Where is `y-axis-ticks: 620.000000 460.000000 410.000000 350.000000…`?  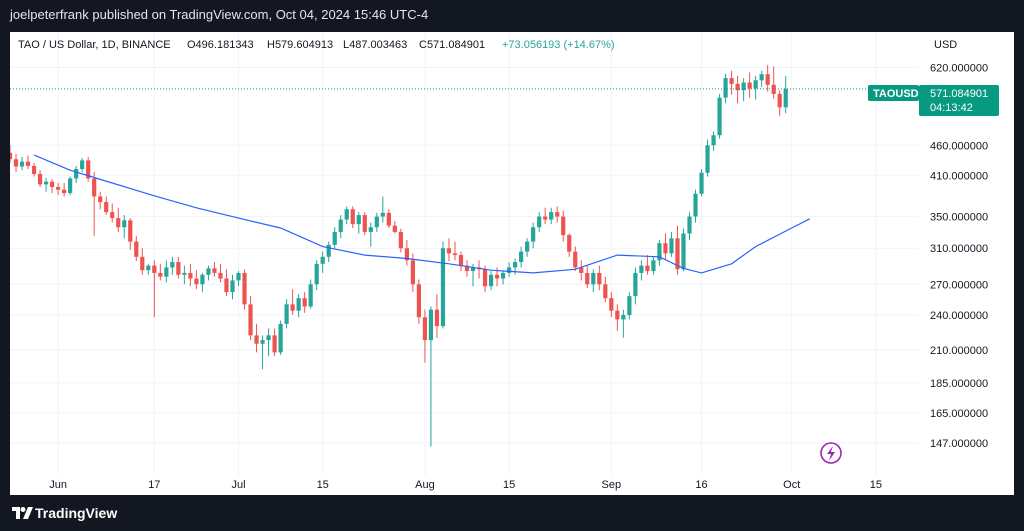 y-axis-ticks: 620.000000 460.000000 410.000000 350.000000… is located at coordinates (959, 256).